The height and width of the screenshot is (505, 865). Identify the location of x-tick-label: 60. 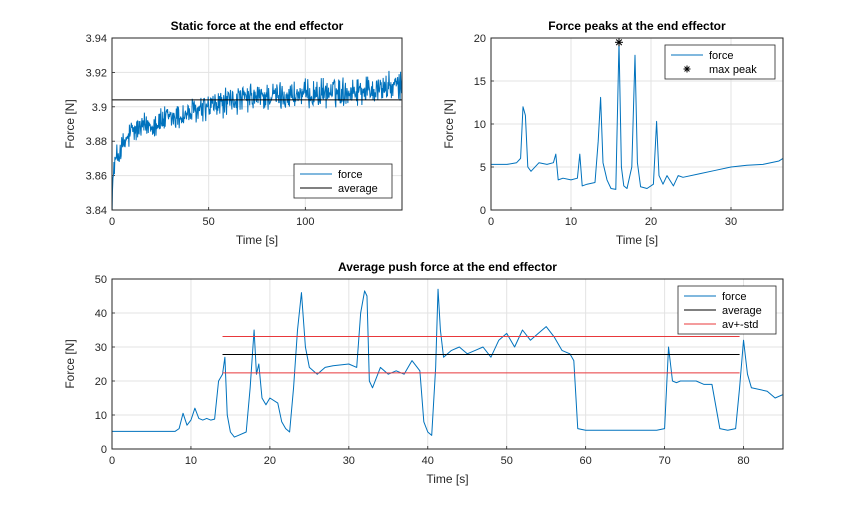
(586, 461).